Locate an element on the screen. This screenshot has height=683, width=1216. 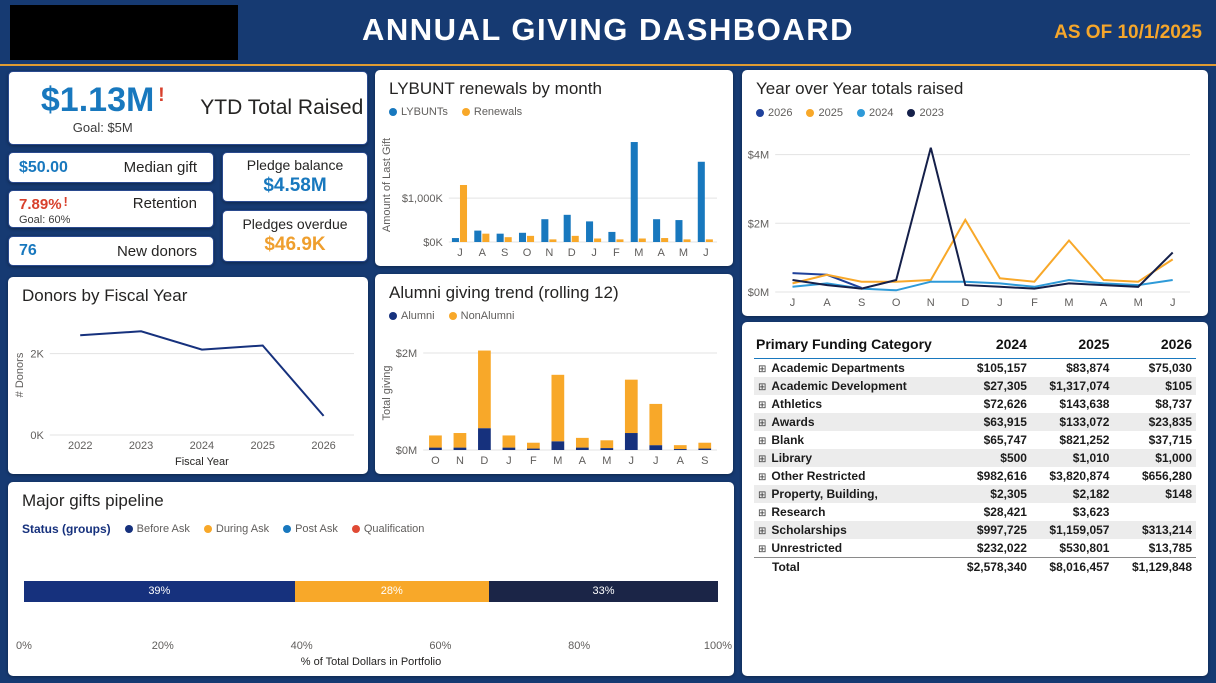
column-header-2025: 2025 is located at coordinates (1094, 344).